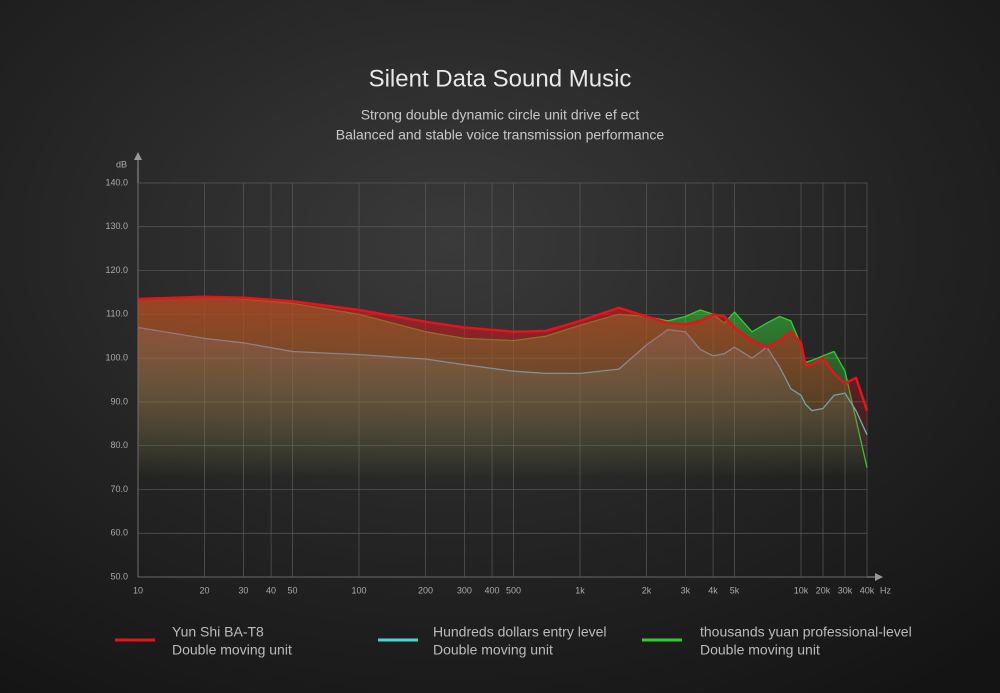 This screenshot has height=693, width=1000. Describe the element at coordinates (513, 590) in the screenshot. I see `x-tick-label: 500` at that location.